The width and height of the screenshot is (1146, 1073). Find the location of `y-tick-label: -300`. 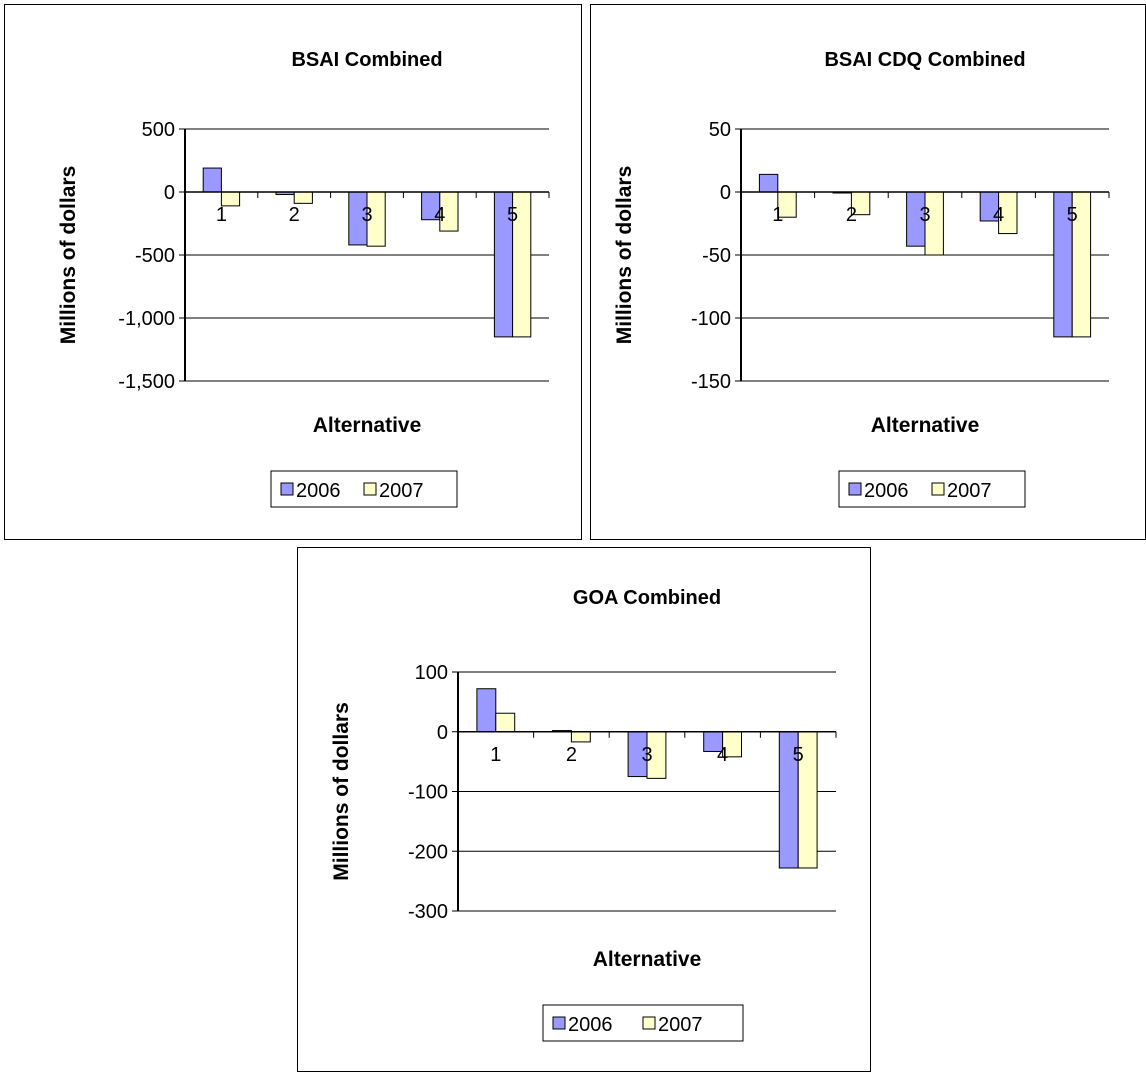

y-tick-label: -300 is located at coordinates (428, 912).